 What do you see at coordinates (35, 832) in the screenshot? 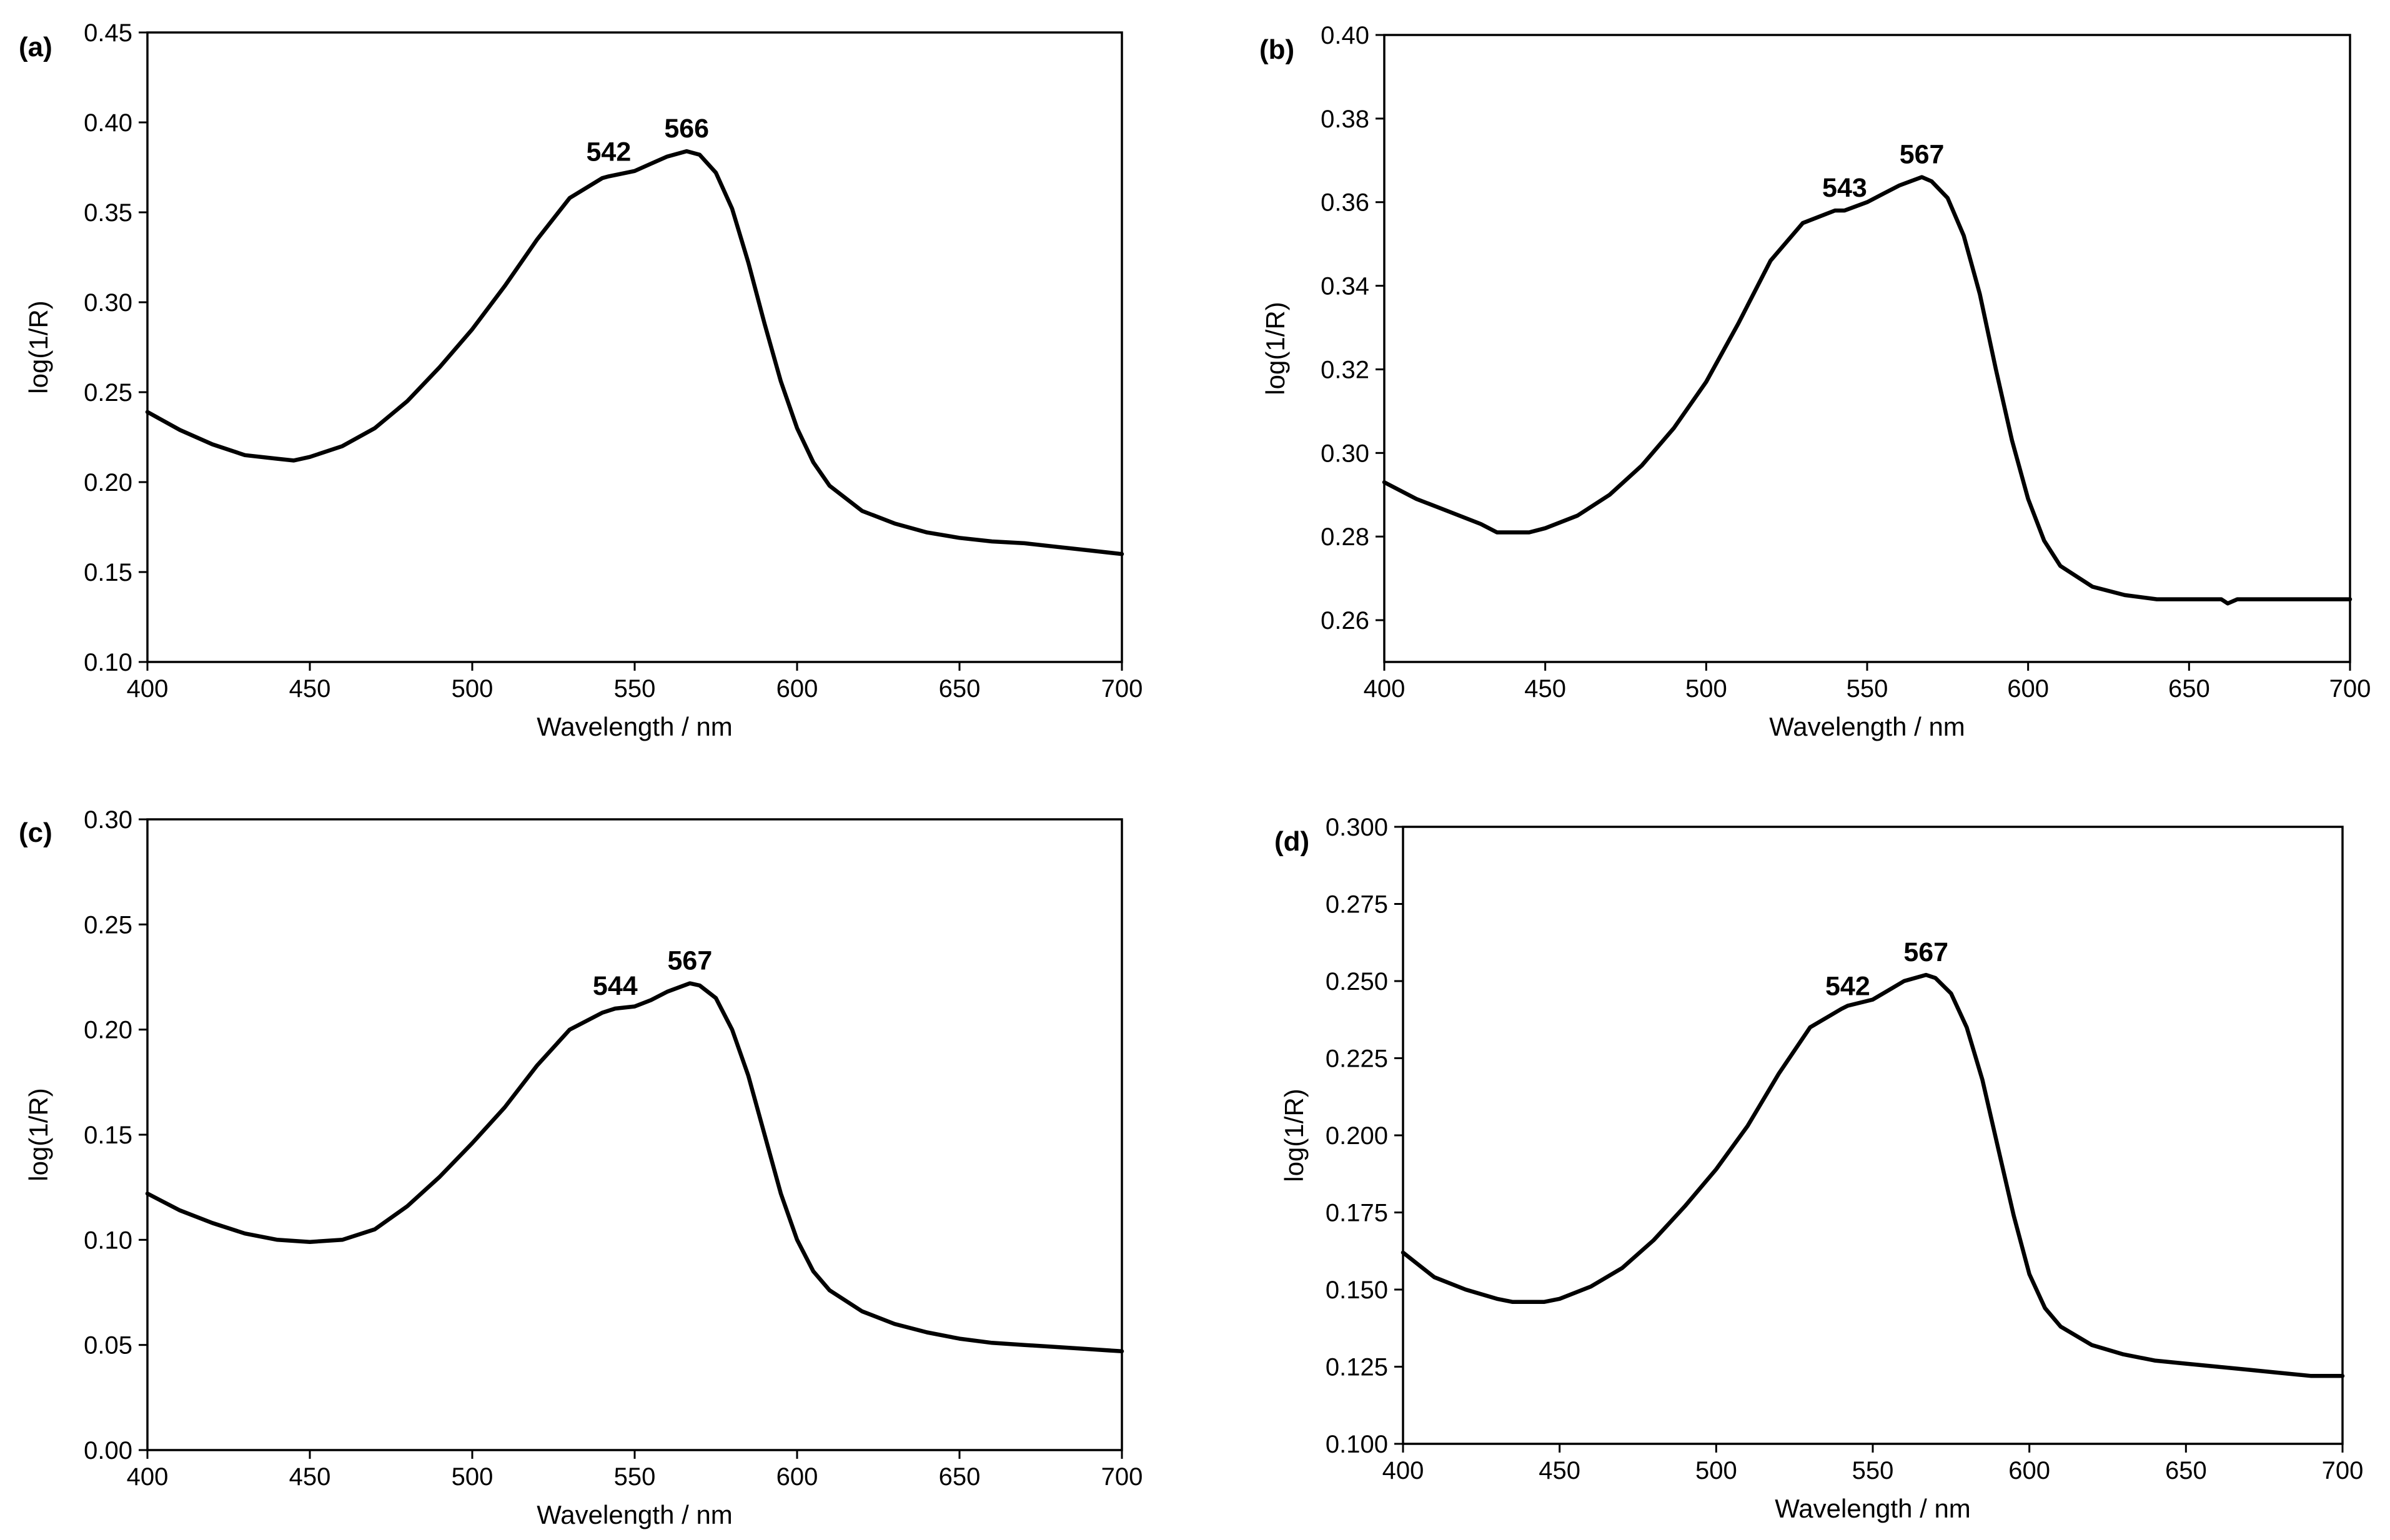
I see `panel-label: (c)` at bounding box center [35, 832].